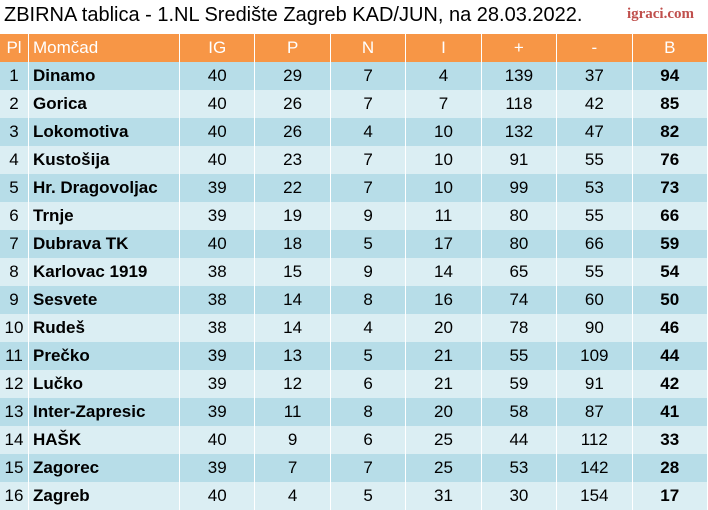 This screenshot has height=510, width=708. Describe the element at coordinates (443, 300) in the screenshot. I see `cell-losses: 16` at that location.